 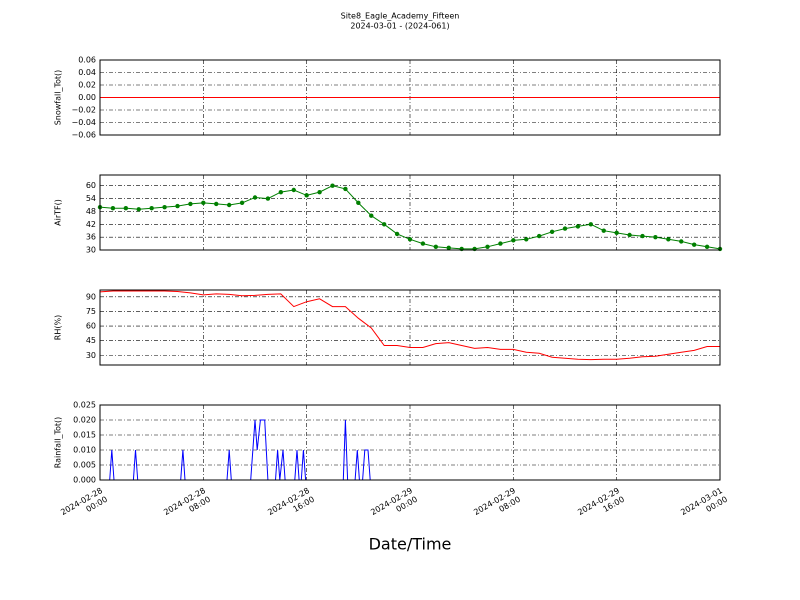 What do you see at coordinates (84, 405) in the screenshot?
I see `y-tick-label: 0.025` at bounding box center [84, 405].